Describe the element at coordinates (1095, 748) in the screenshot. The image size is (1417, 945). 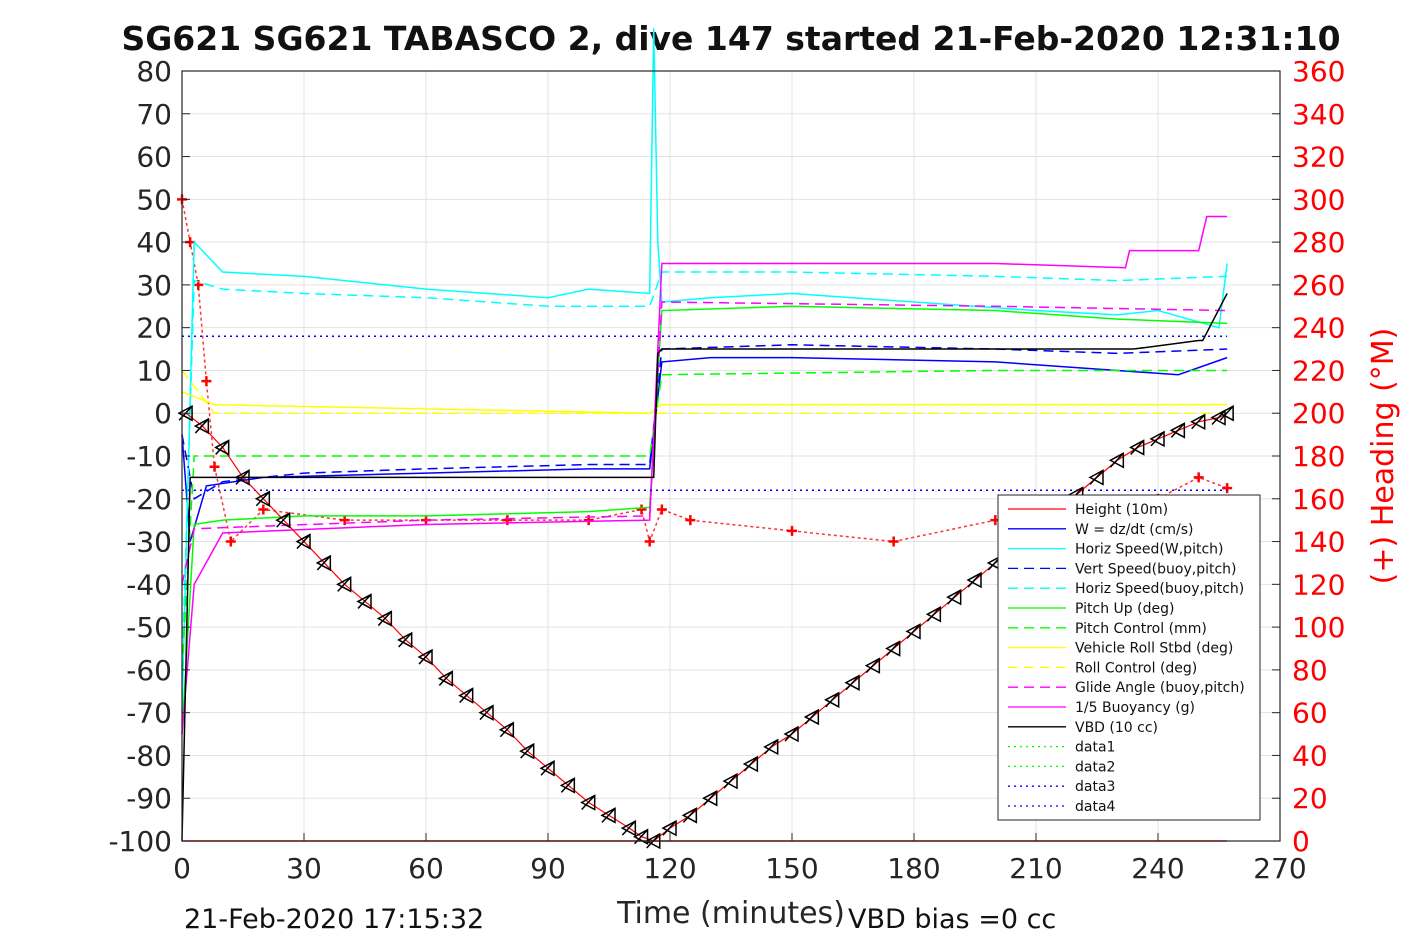
I see `legend-label: data1` at that location.